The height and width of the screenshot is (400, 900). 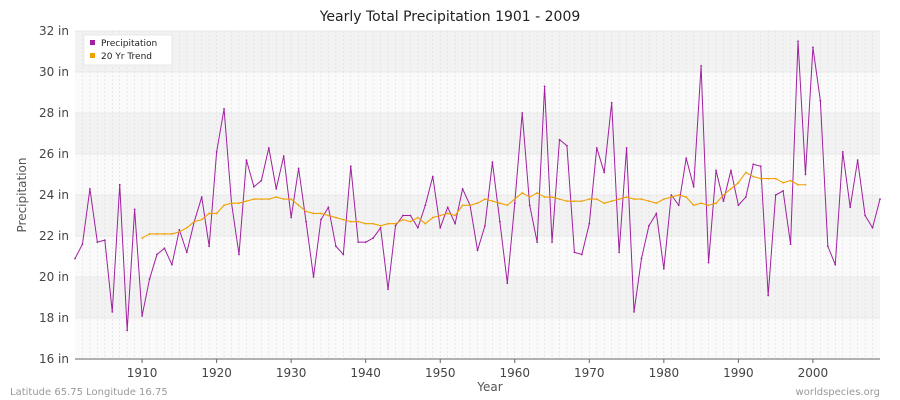 What do you see at coordinates (54, 277) in the screenshot?
I see `y-tick-label: 20 in` at bounding box center [54, 277].